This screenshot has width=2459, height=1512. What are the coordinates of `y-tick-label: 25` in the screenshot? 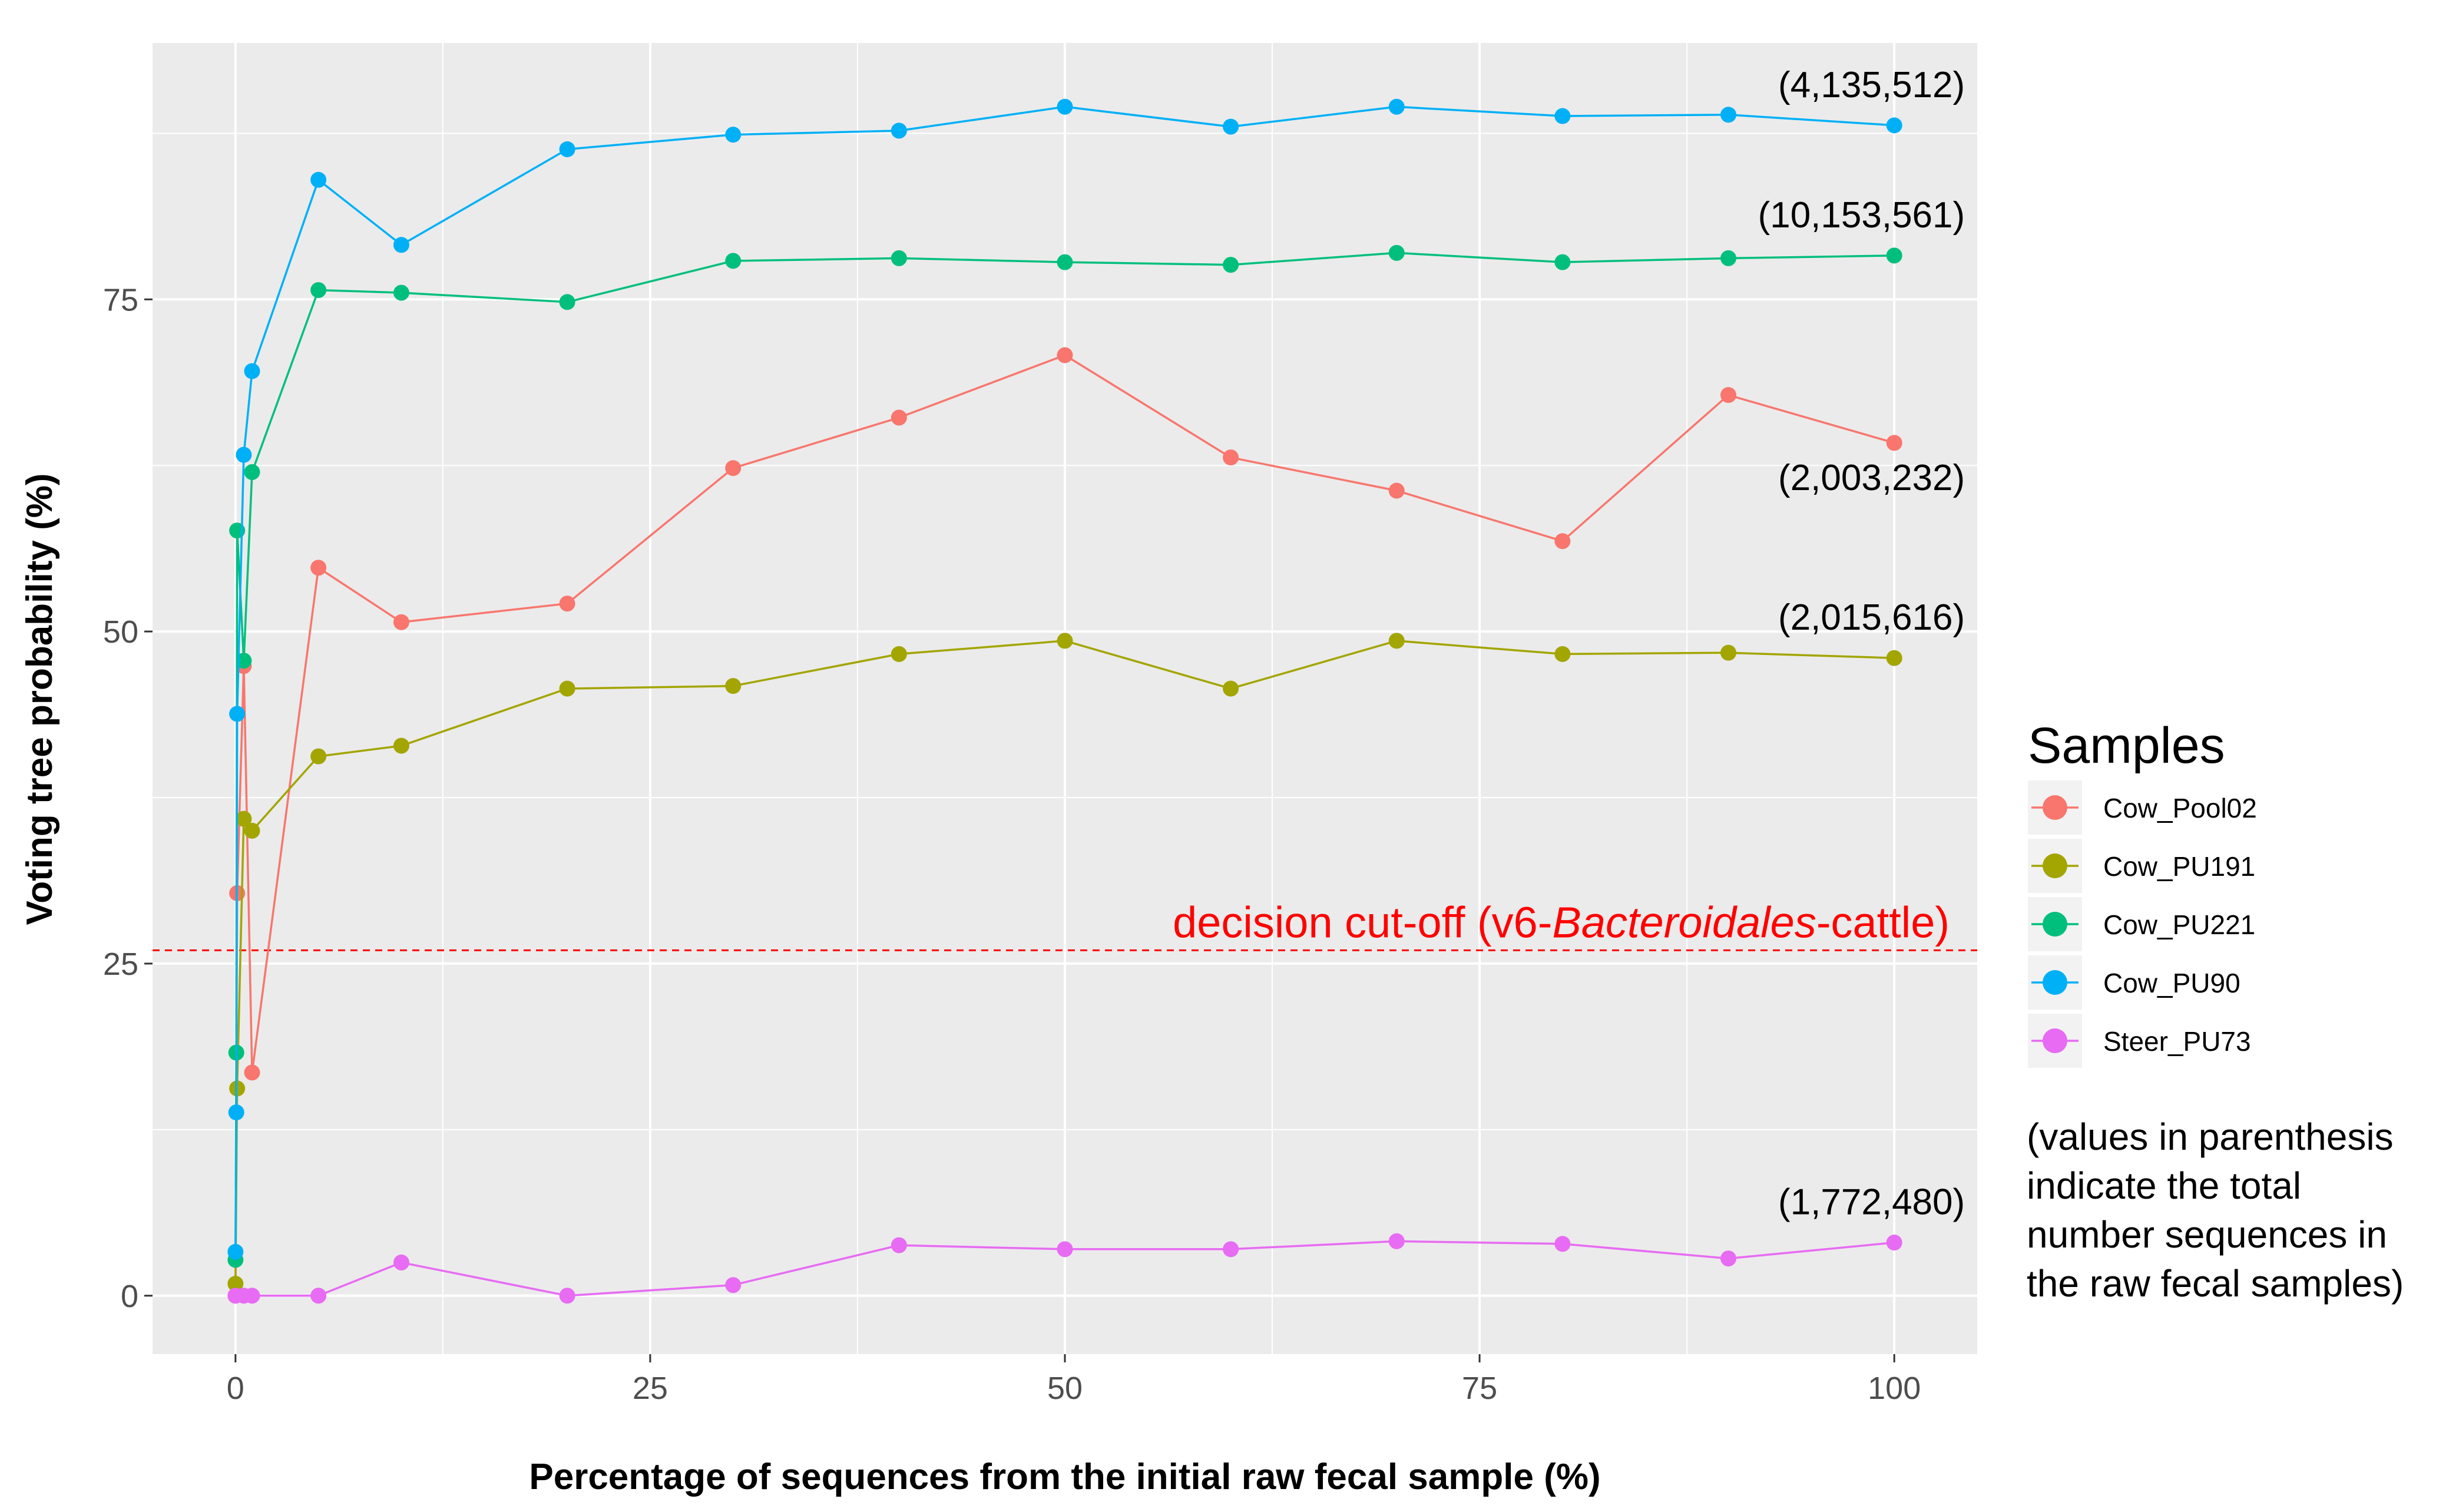 It's located at (120, 964).